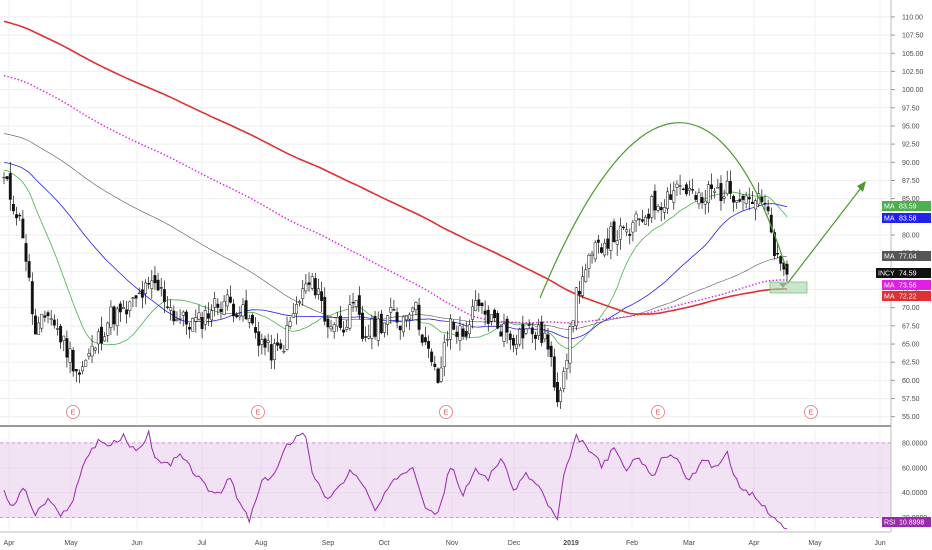 The image size is (932, 550). Describe the element at coordinates (261, 543) in the screenshot. I see `time-tick-label: Aug` at that location.